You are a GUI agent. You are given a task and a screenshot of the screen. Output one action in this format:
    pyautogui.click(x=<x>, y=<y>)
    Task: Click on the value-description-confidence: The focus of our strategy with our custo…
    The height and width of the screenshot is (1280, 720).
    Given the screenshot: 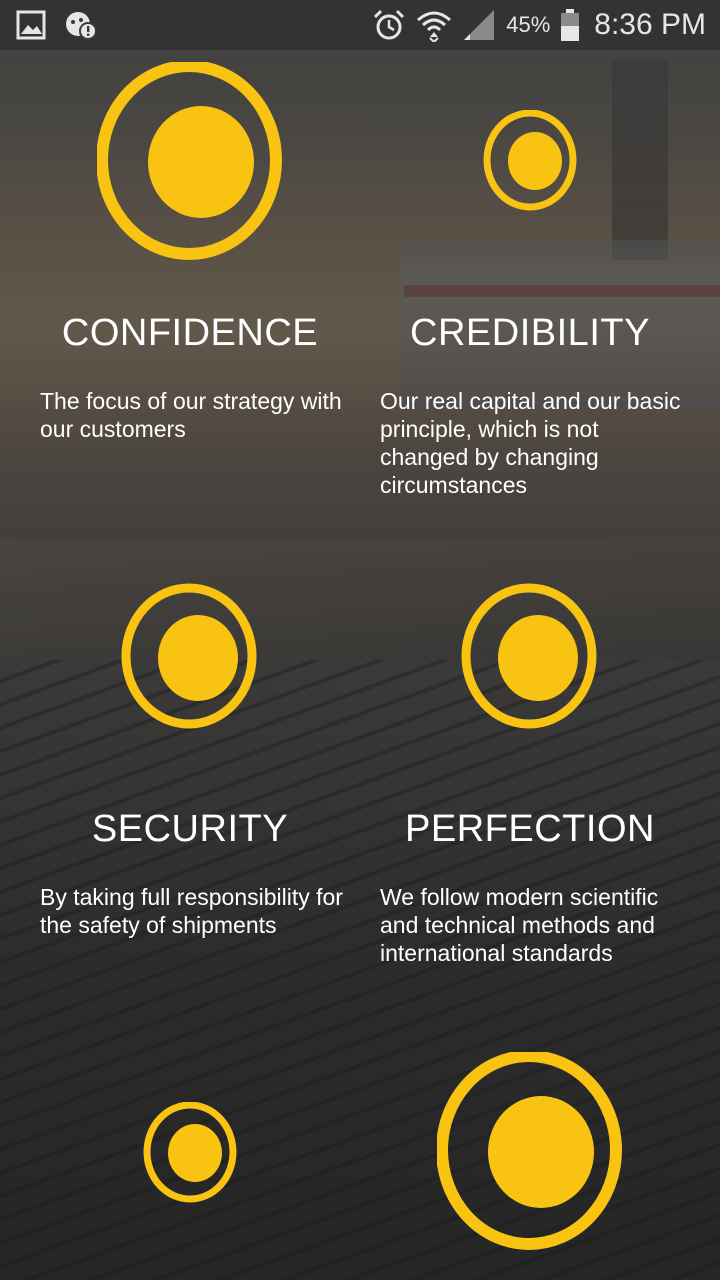 What is the action you would take?
    pyautogui.click(x=191, y=415)
    